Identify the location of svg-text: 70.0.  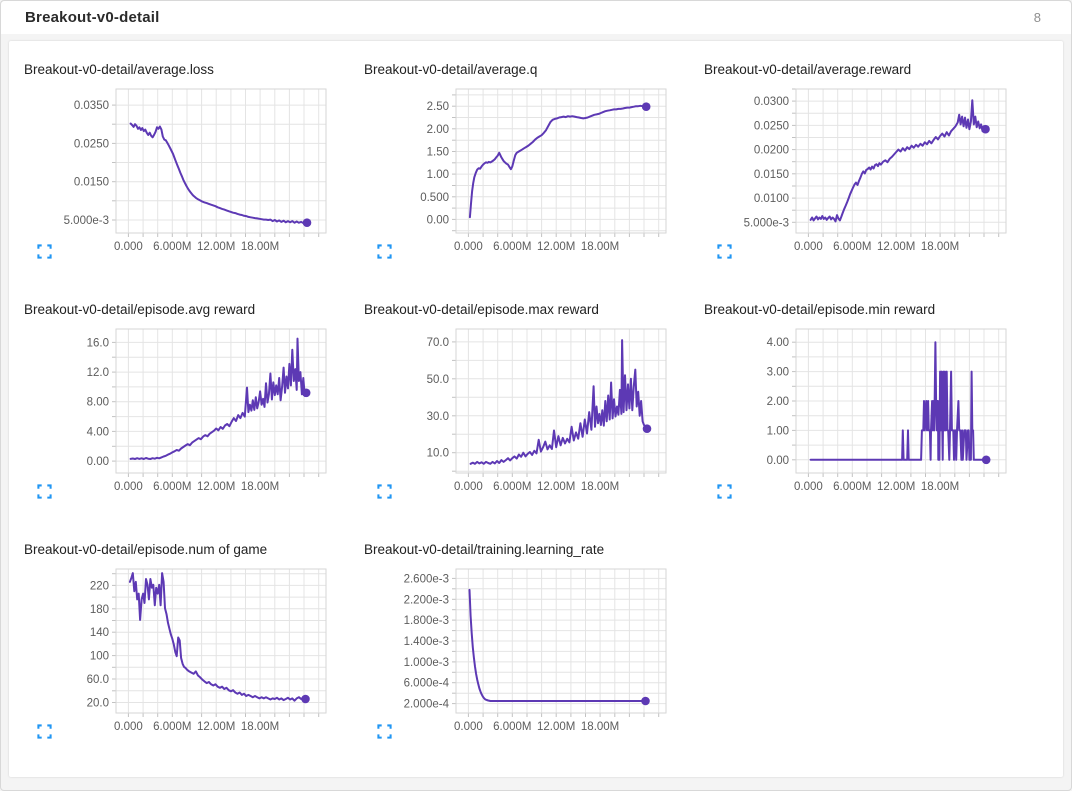
(438, 343).